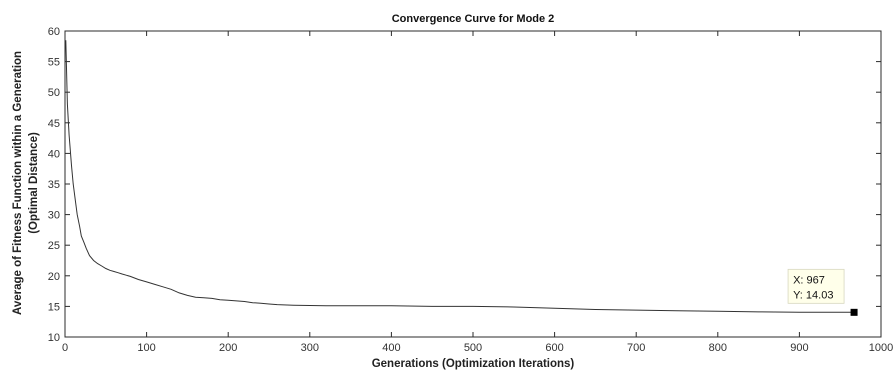 This screenshot has width=896, height=372. I want to click on x-axis-label: Generations (Optimization Iterations), so click(473, 364).